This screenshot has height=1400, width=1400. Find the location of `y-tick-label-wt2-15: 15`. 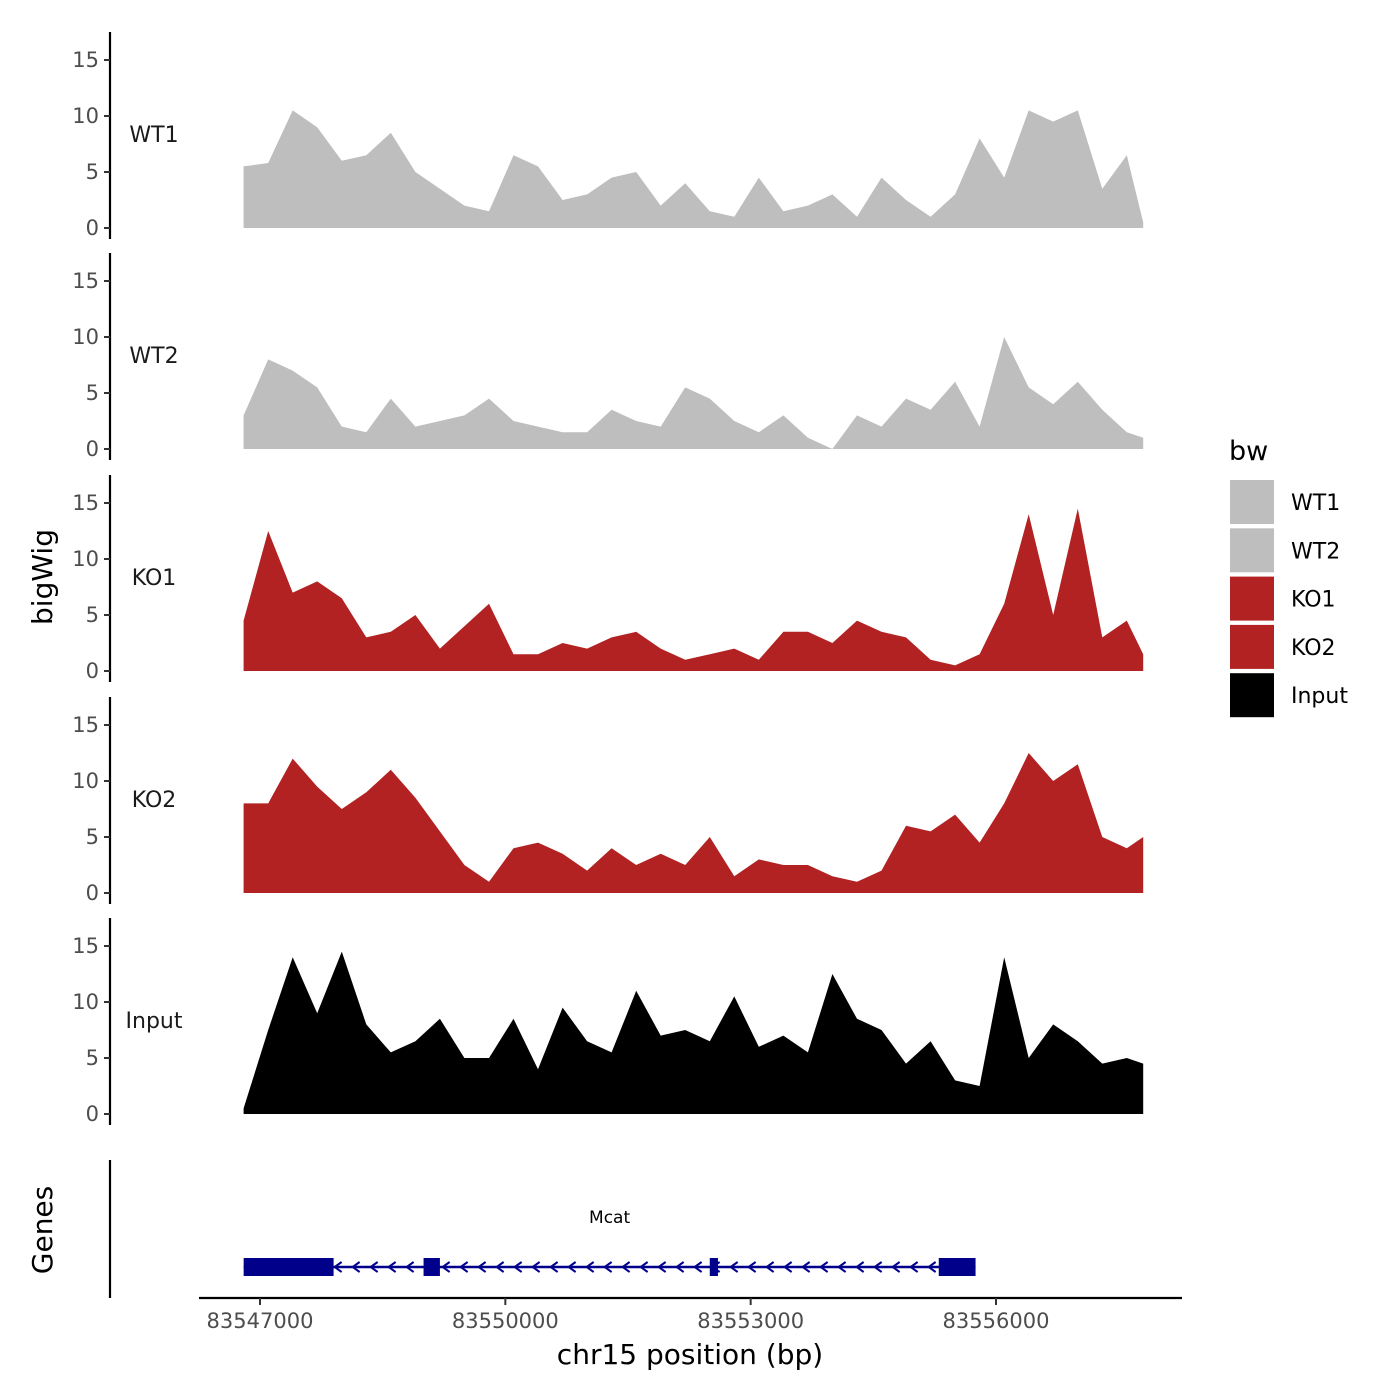

y-tick-label-wt2-15: 15 is located at coordinates (85, 281).